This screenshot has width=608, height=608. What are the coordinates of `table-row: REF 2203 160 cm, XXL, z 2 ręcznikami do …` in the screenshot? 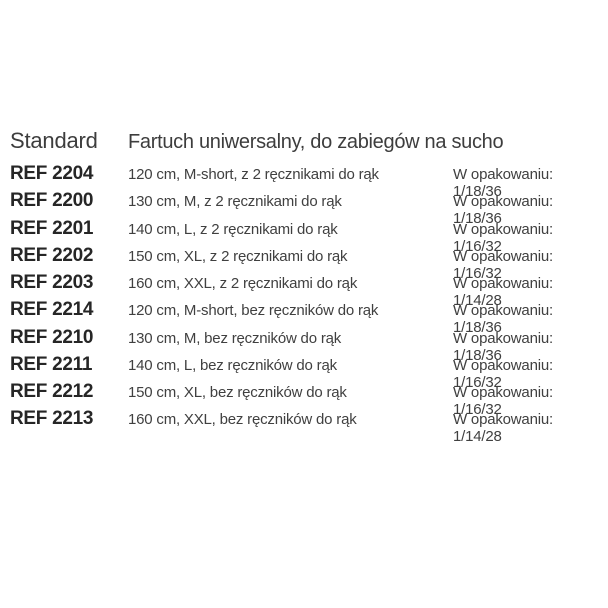 It's located at (306, 290).